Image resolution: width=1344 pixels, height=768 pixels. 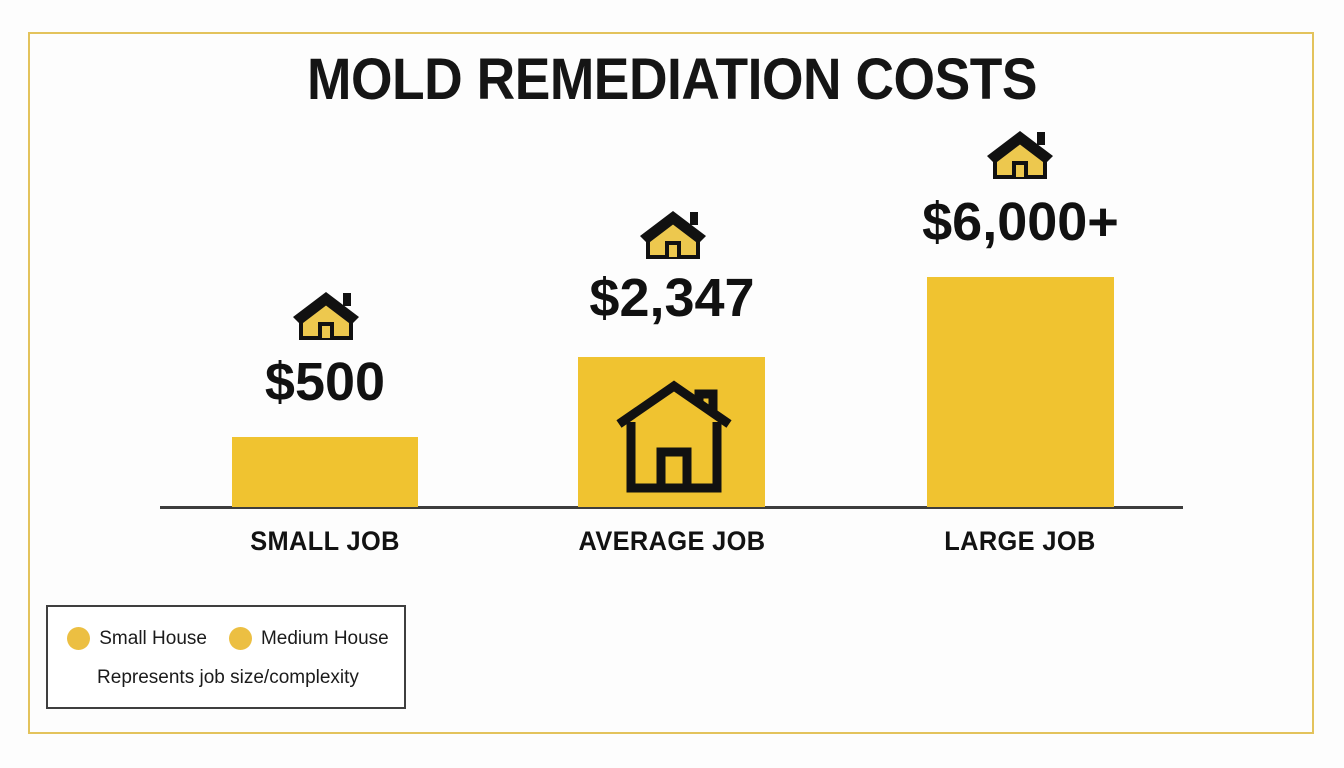 What do you see at coordinates (325, 472) in the screenshot?
I see `bar-small-job` at bounding box center [325, 472].